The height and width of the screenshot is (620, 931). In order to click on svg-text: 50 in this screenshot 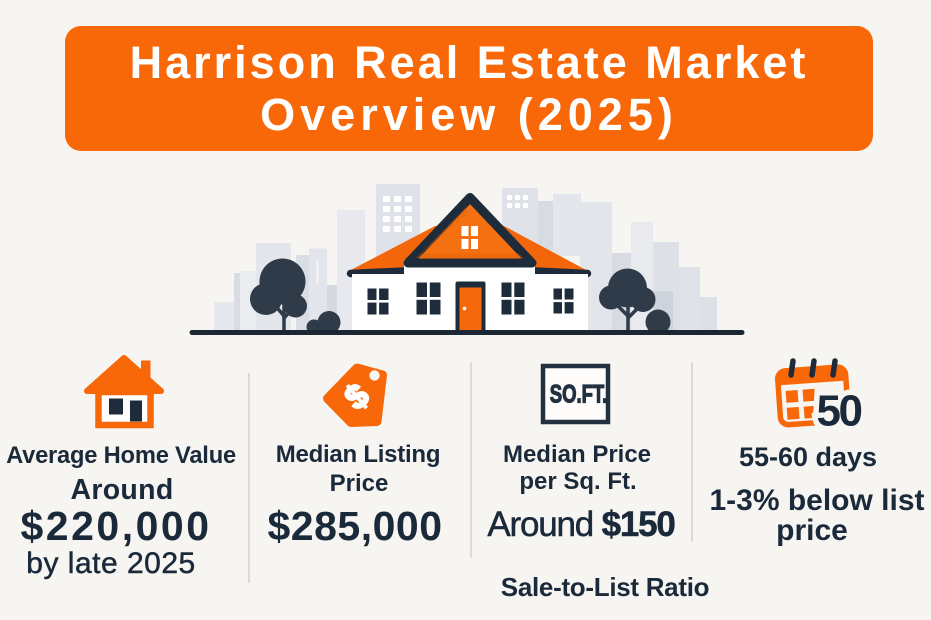, I will do `click(839, 411)`.